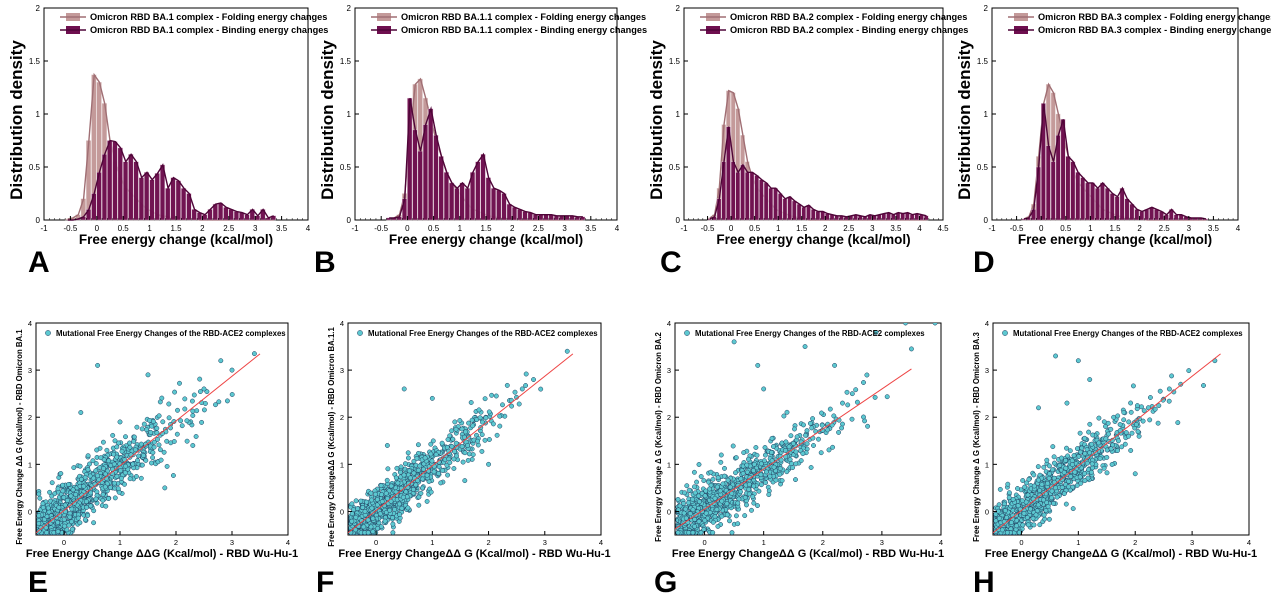 This screenshot has width=1271, height=601. Describe the element at coordinates (381, 228) in the screenshot. I see `x-tick-label: -0.5` at that location.